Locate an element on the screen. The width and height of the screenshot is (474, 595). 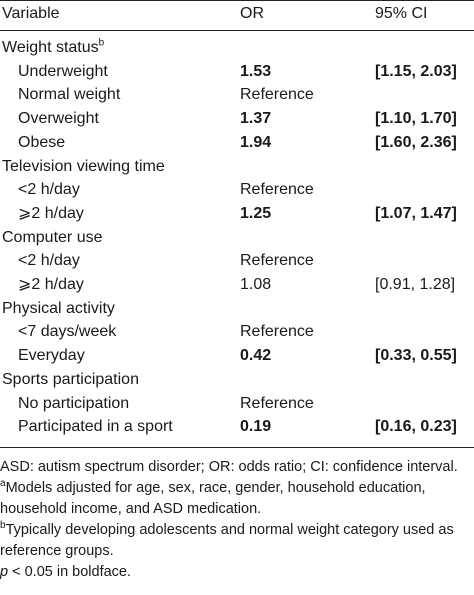
ci-cell: [0.16, 0.23] is located at coordinates (416, 427).